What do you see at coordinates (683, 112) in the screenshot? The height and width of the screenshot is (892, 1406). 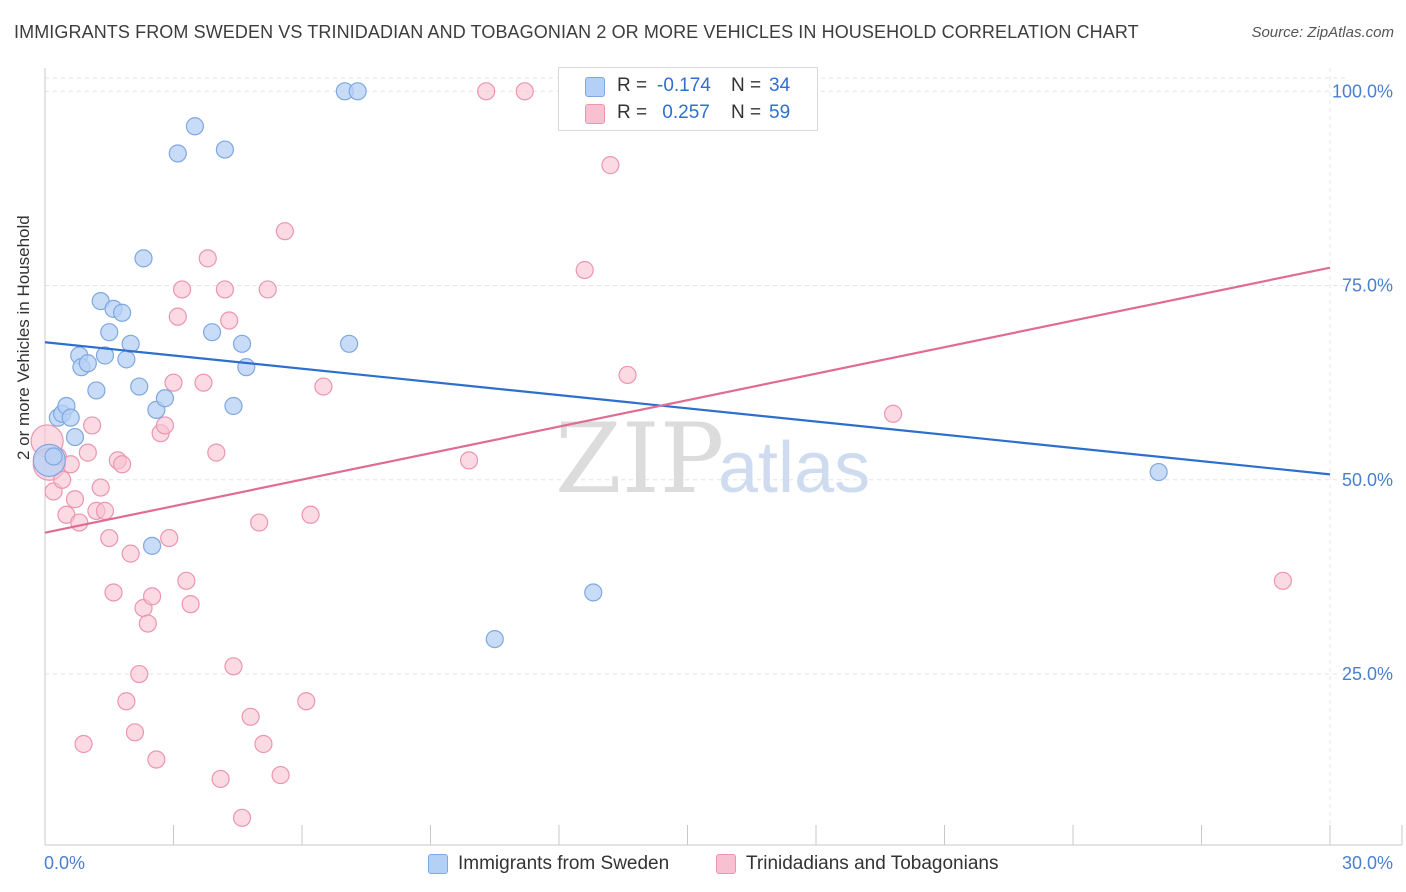 I see `legend-r-value-trini: 0.257` at bounding box center [683, 112].